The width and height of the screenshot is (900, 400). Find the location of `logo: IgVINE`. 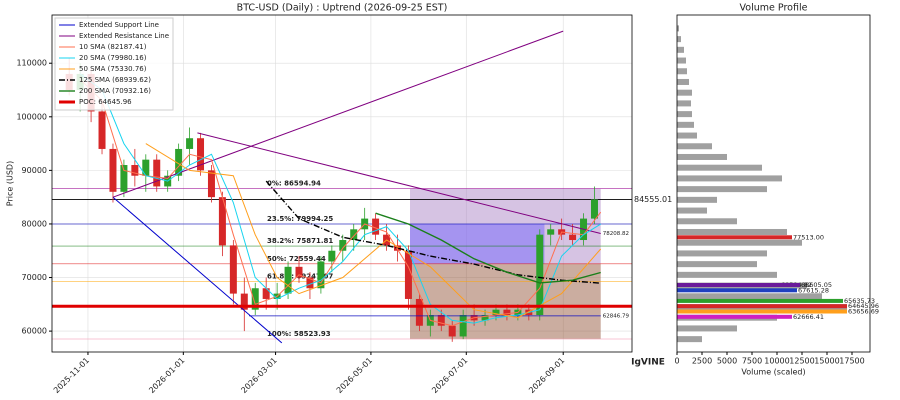

logo: IgVINE is located at coordinates (648, 363).